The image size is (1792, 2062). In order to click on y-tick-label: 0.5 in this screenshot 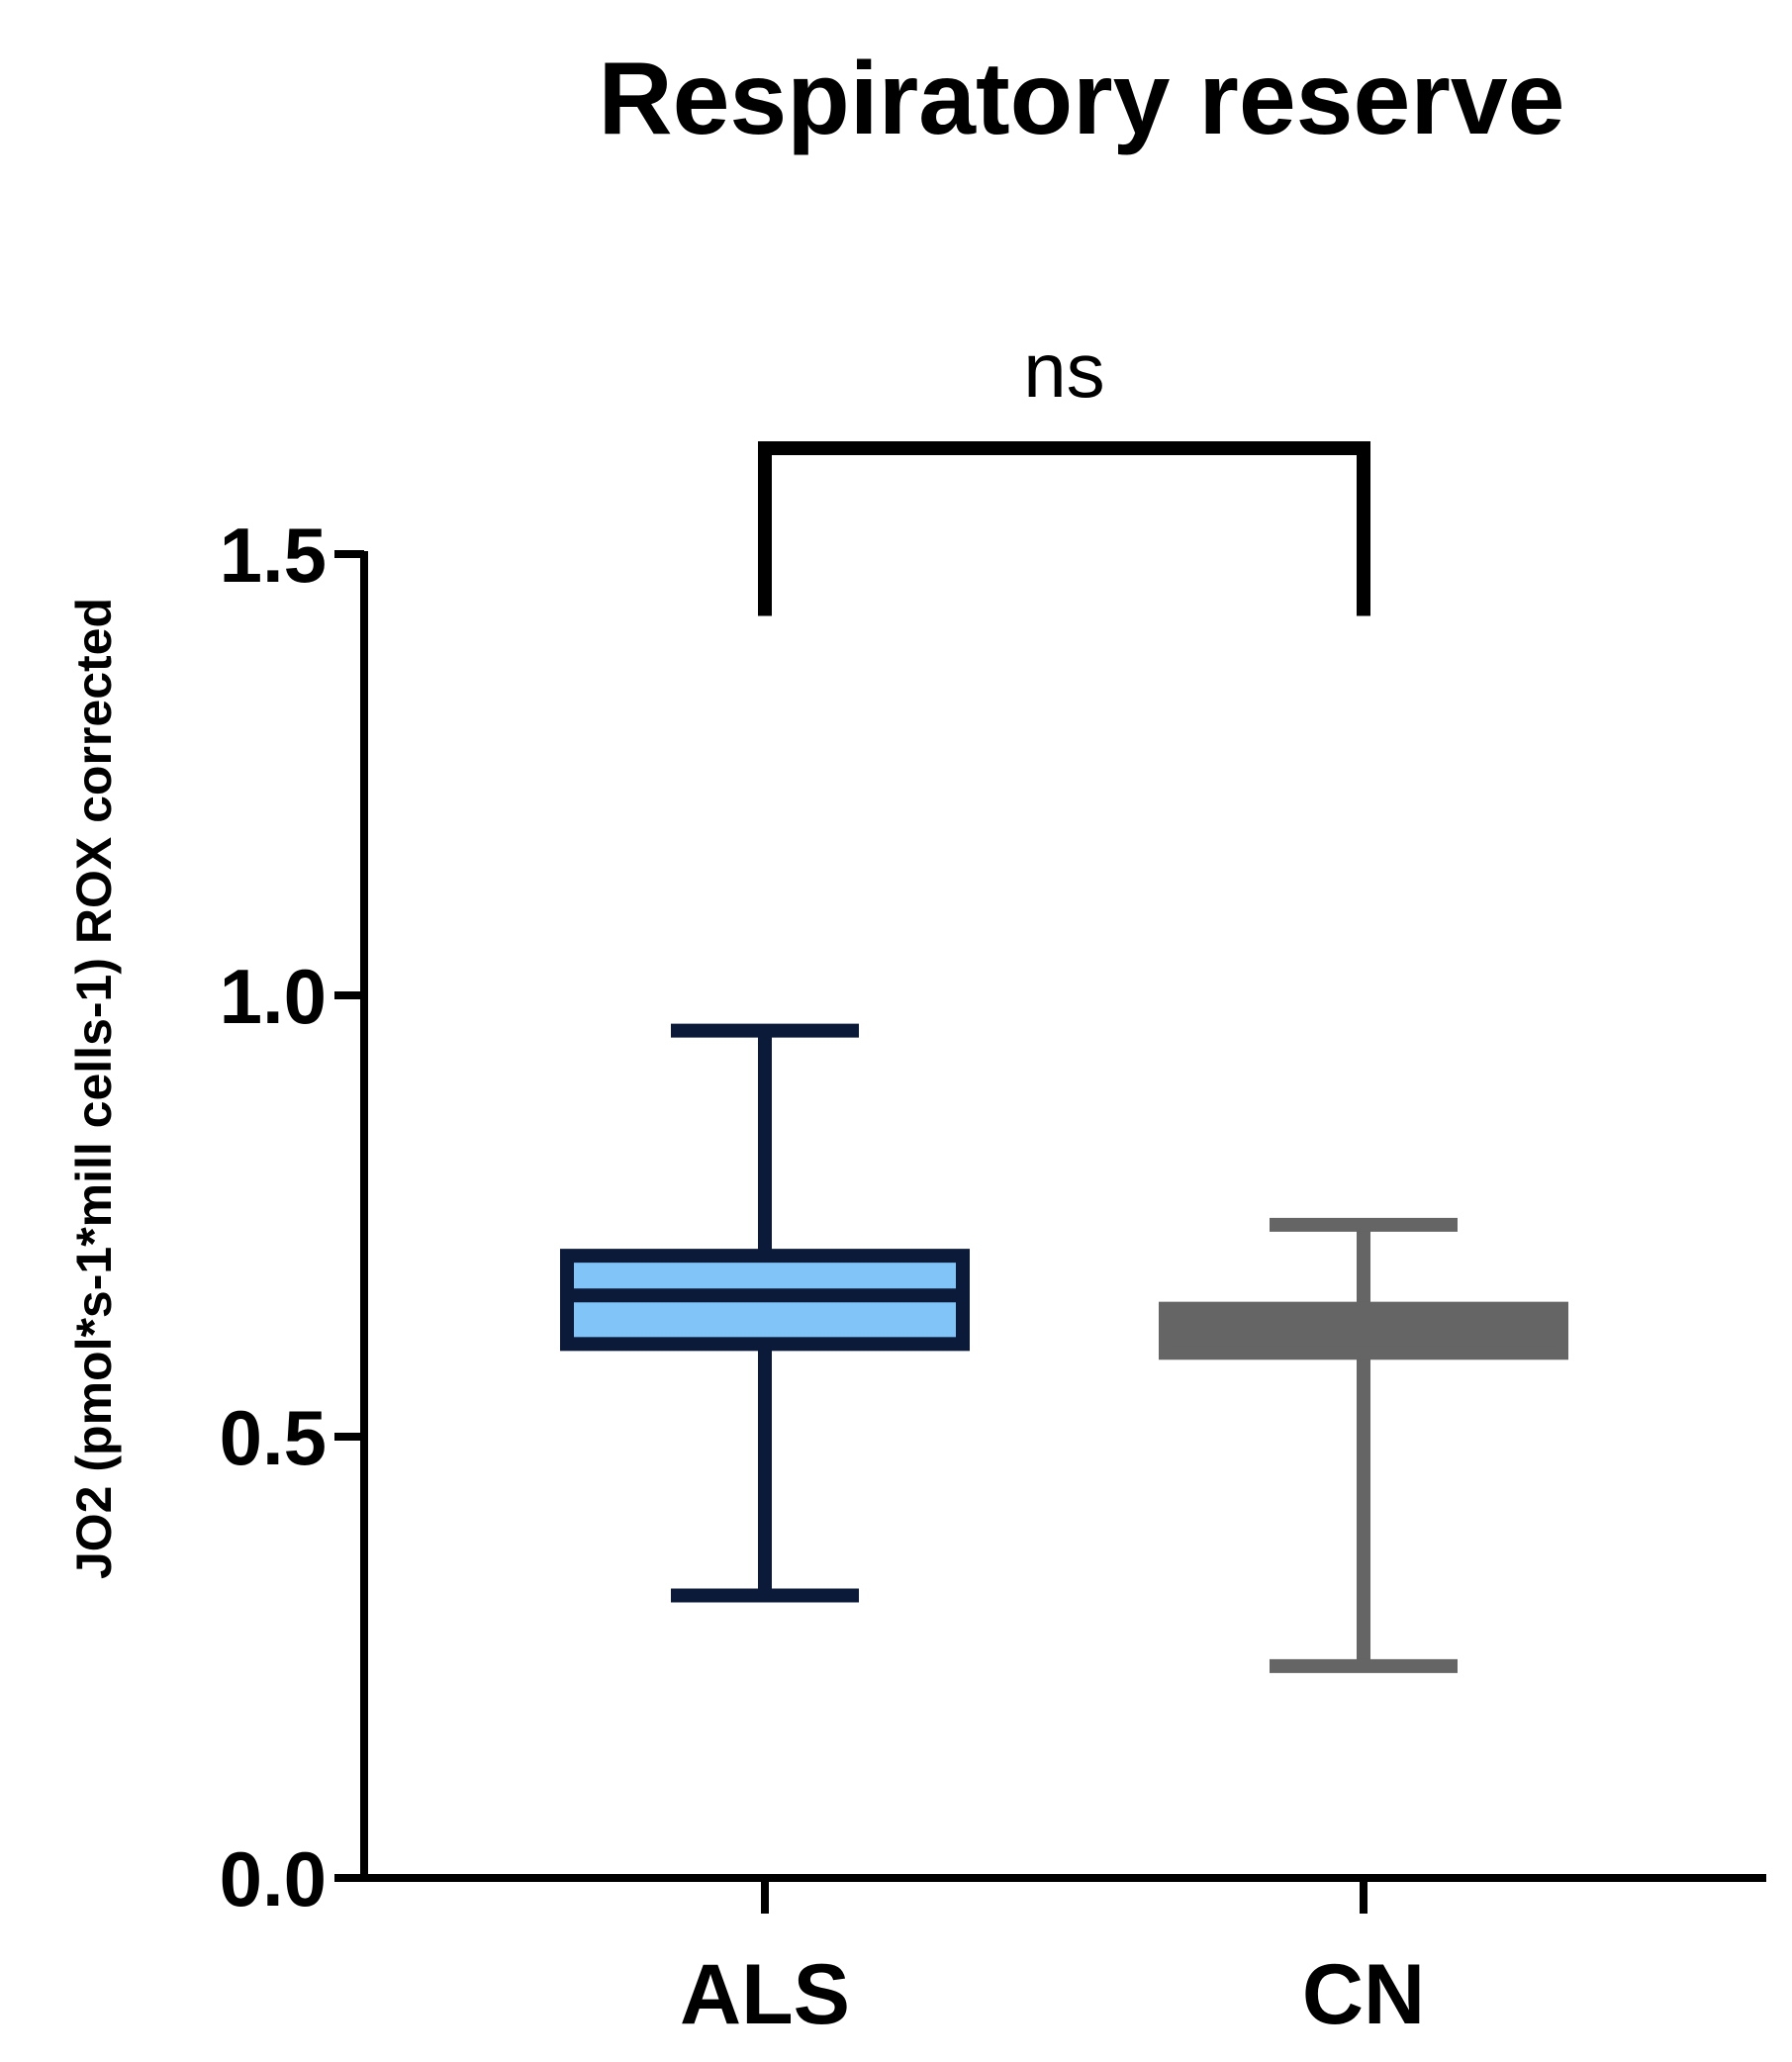, I will do `click(273, 1437)`.